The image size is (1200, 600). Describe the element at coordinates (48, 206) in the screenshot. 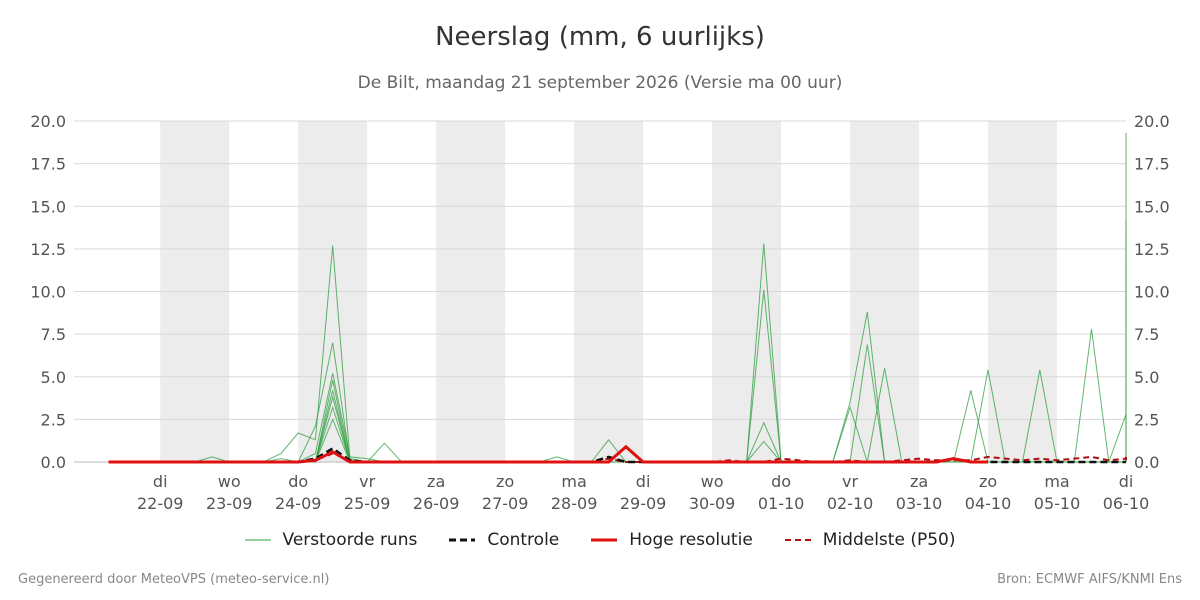

I see `y-tick-label-left: 15.0` at that location.